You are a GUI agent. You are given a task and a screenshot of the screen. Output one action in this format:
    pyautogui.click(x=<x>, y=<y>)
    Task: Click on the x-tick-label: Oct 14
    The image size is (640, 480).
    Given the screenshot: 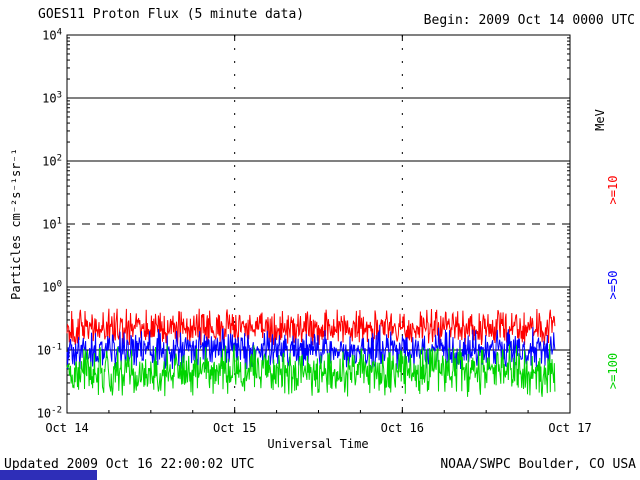 What is the action you would take?
    pyautogui.click(x=67, y=428)
    